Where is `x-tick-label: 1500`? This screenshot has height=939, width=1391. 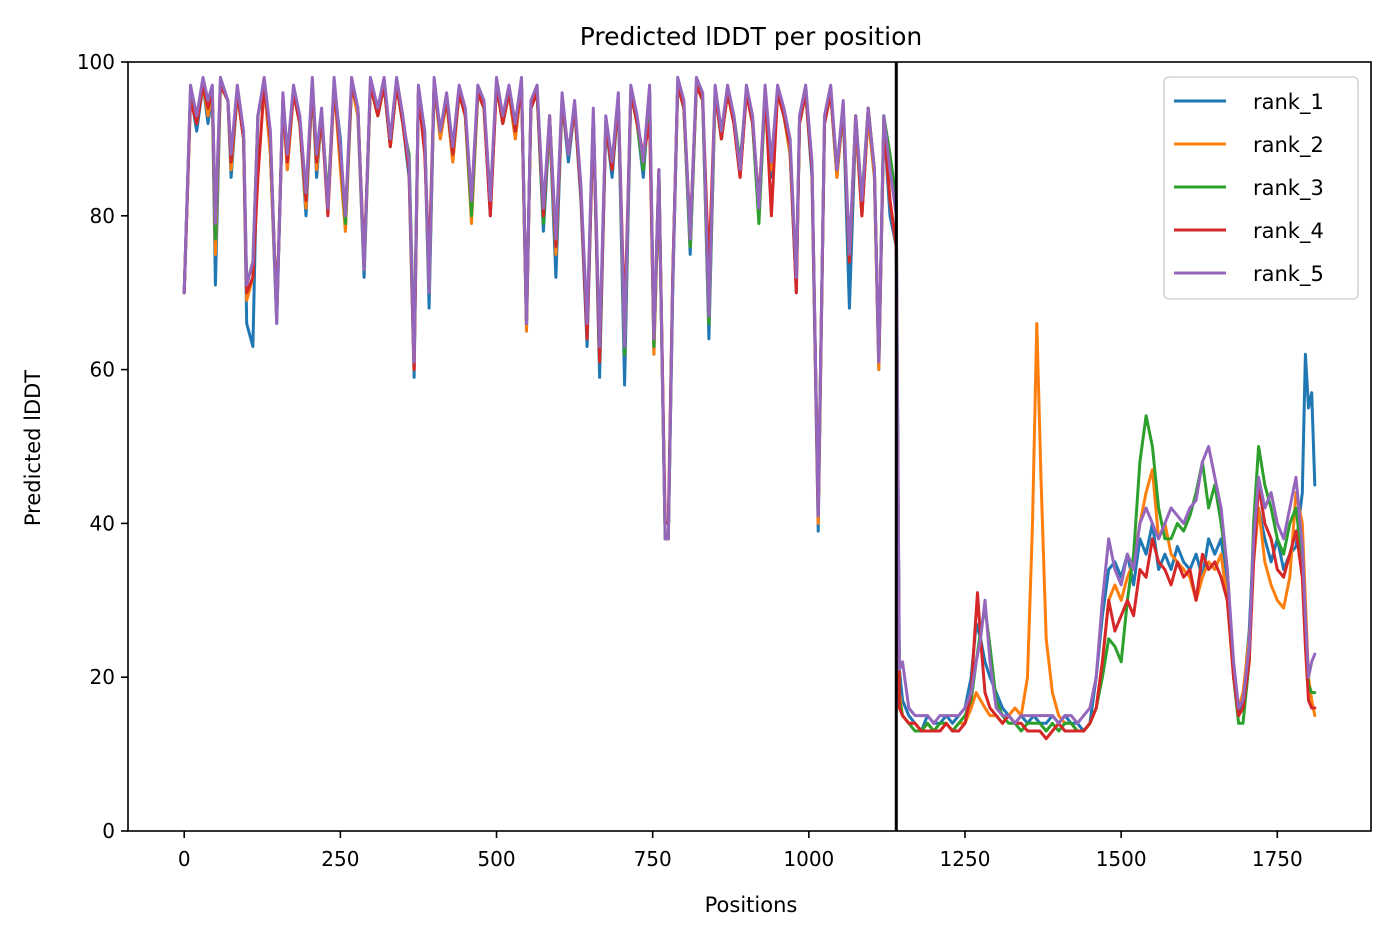 x-tick-label: 1500 is located at coordinates (1121, 859).